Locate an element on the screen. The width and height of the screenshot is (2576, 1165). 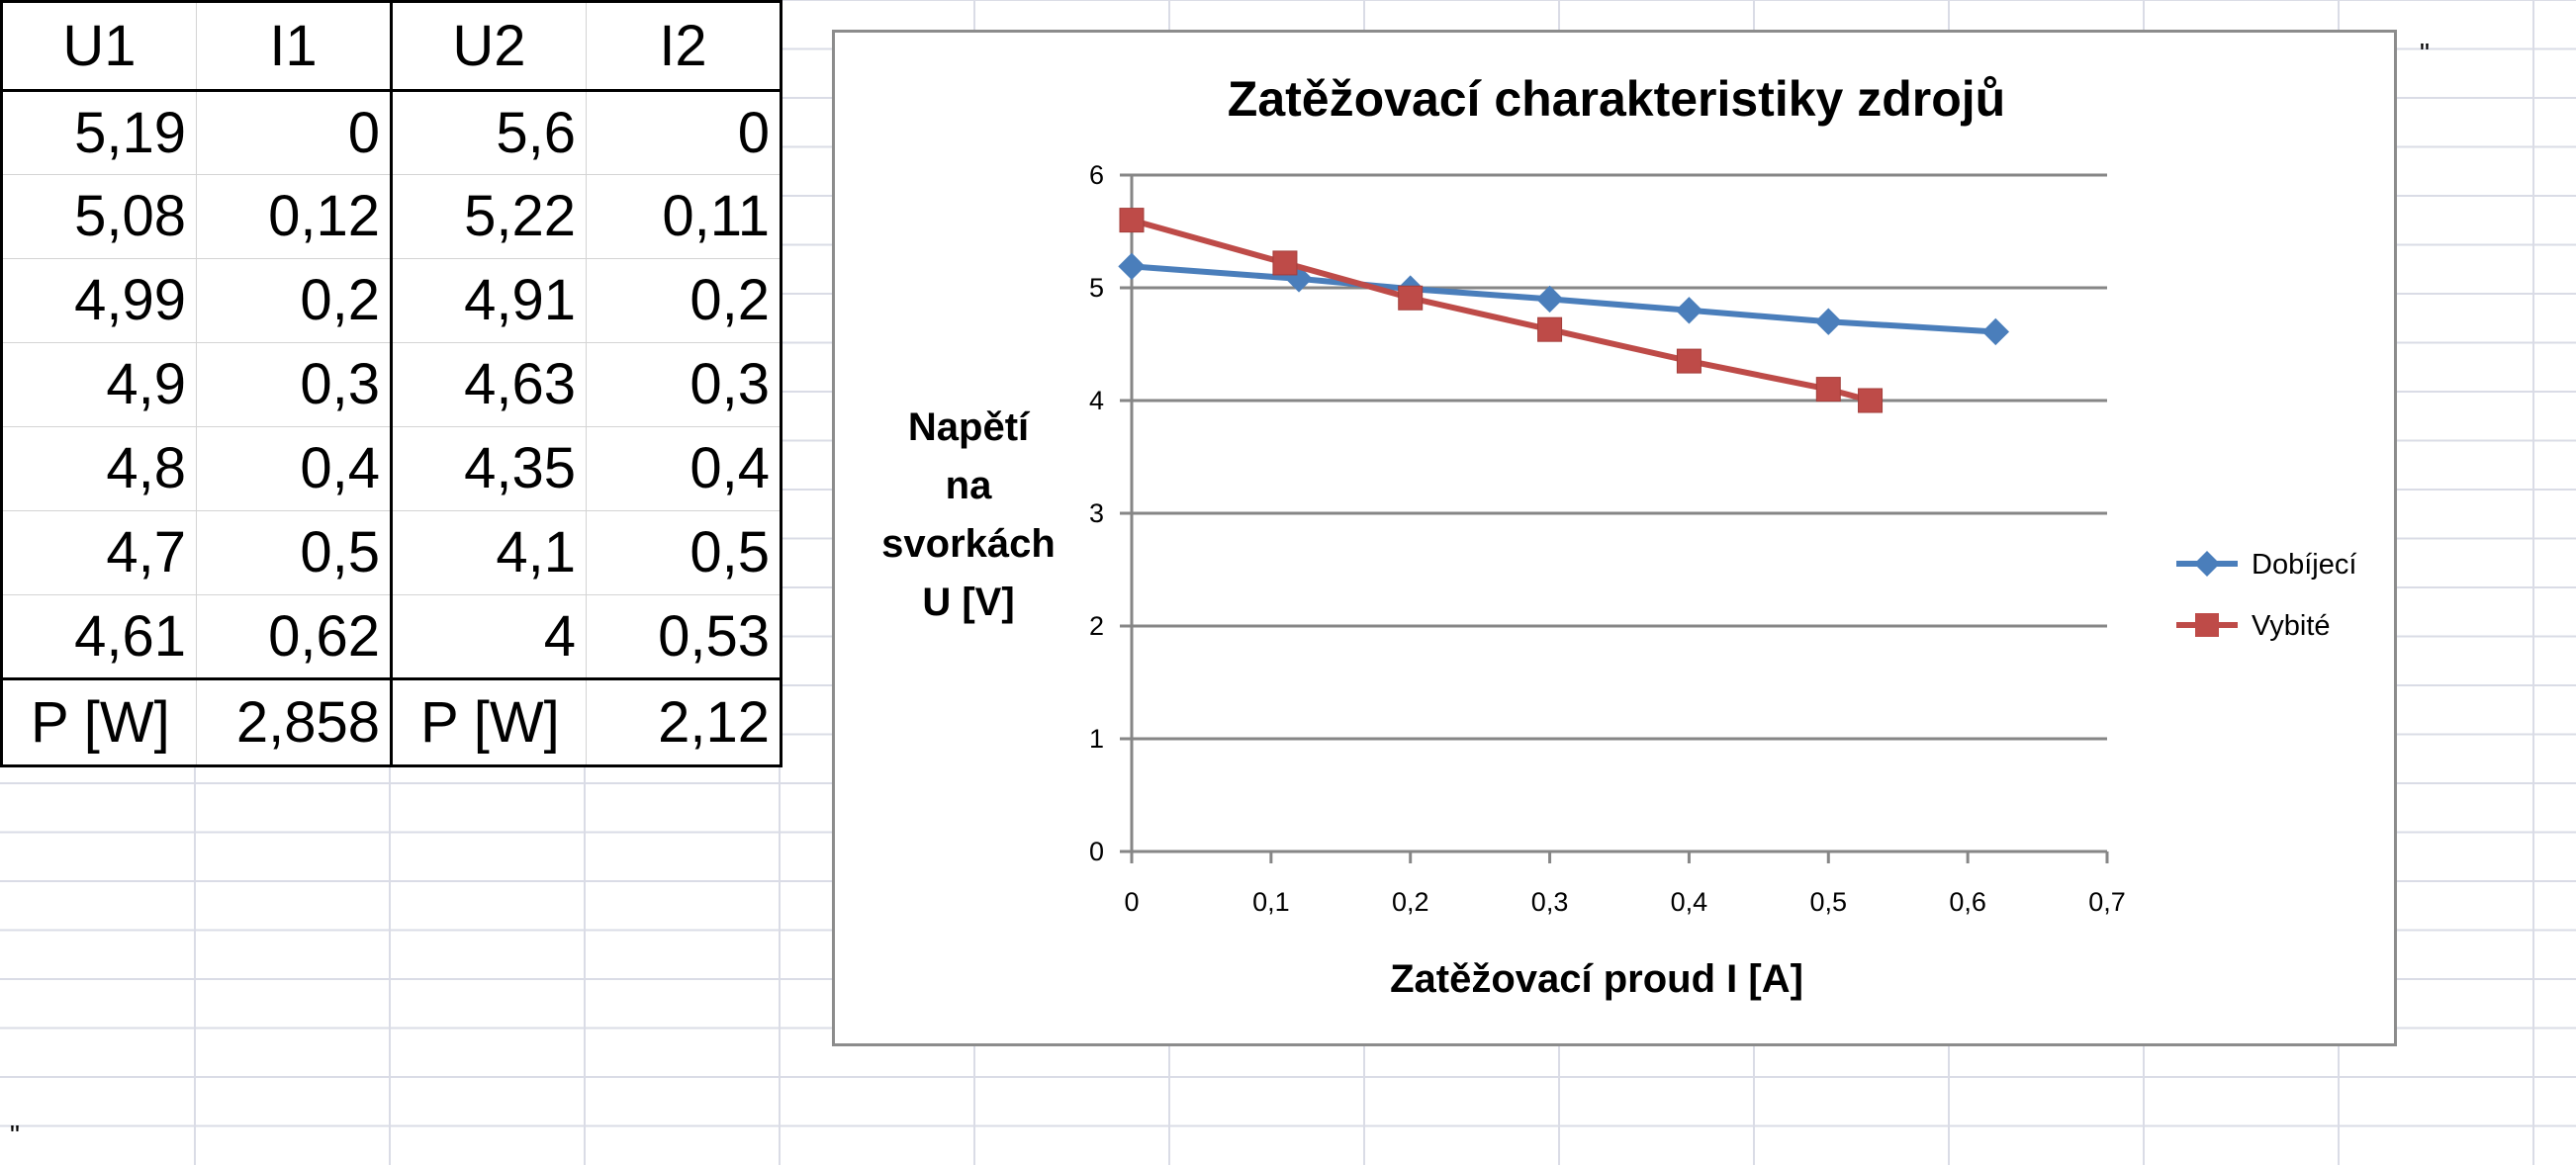
x-tick-label: 0,3 is located at coordinates (1550, 902).